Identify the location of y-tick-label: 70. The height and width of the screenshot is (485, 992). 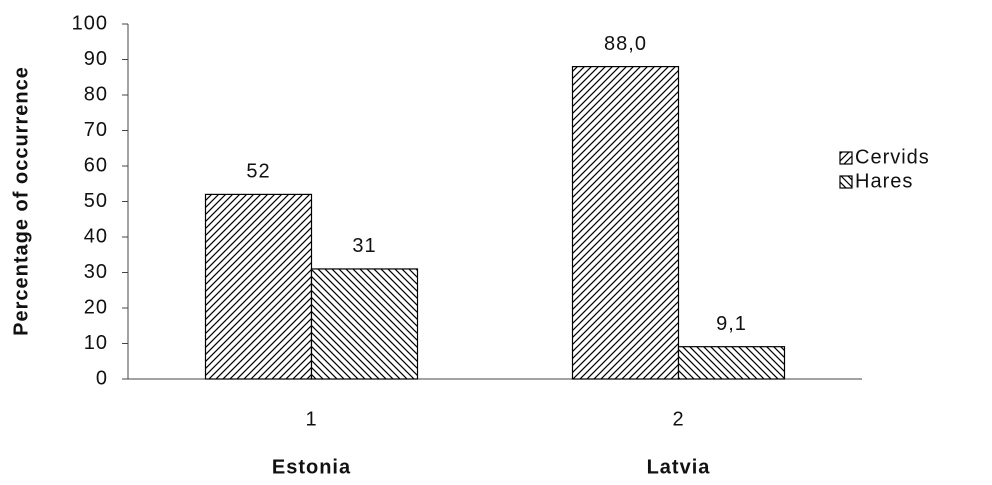
(96, 130).